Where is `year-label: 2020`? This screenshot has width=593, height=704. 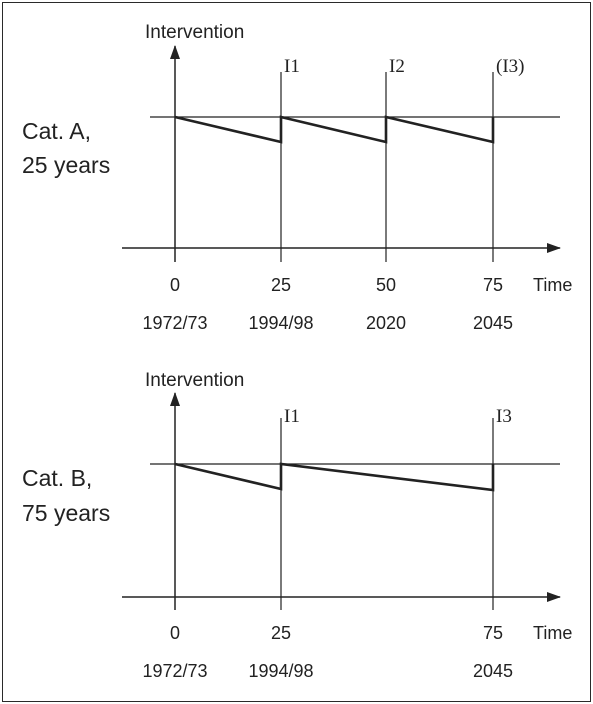
year-label: 2020 is located at coordinates (386, 323).